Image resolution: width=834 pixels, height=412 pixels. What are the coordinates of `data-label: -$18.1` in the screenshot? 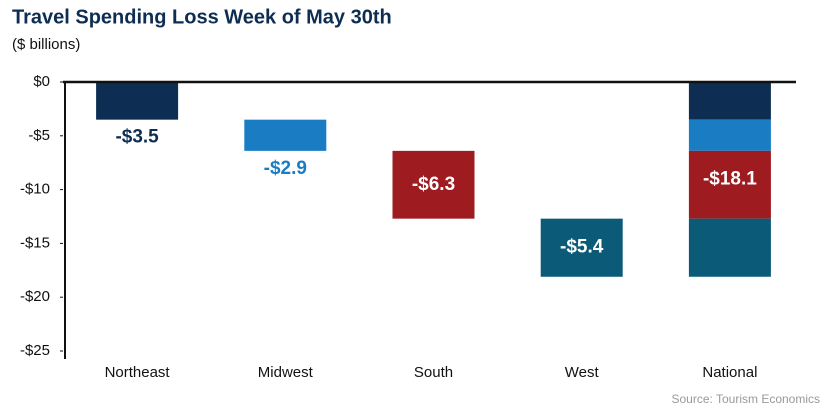 It's located at (730, 178).